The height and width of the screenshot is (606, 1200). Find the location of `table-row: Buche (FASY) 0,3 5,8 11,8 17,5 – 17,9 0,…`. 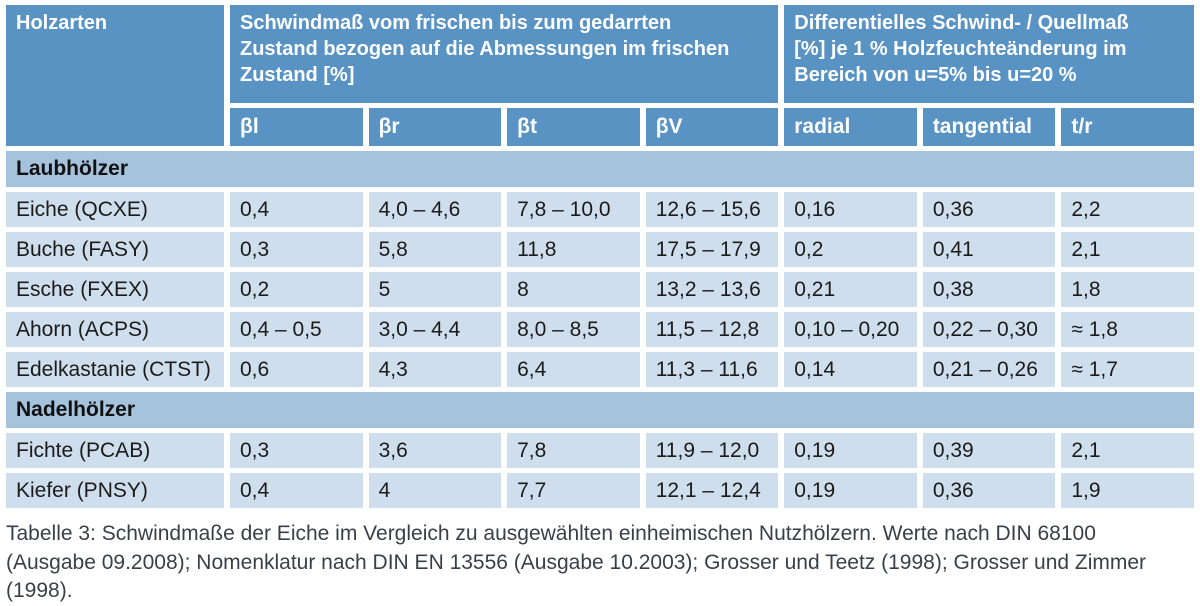

table-row: Buche (FASY) 0,3 5,8 11,8 17,5 – 17,9 0,… is located at coordinates (600, 249).